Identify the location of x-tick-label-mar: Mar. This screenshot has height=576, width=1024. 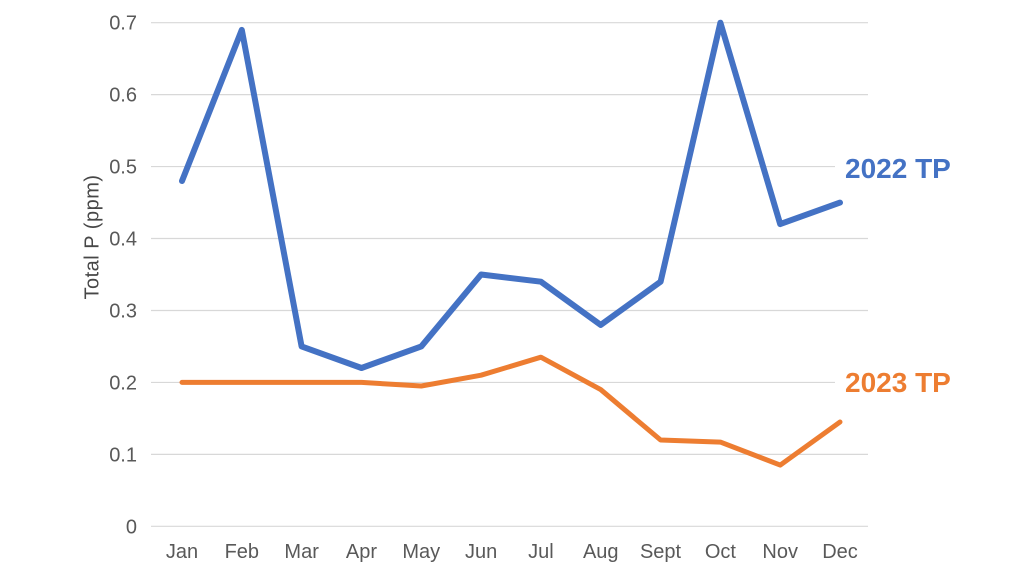
(301, 552).